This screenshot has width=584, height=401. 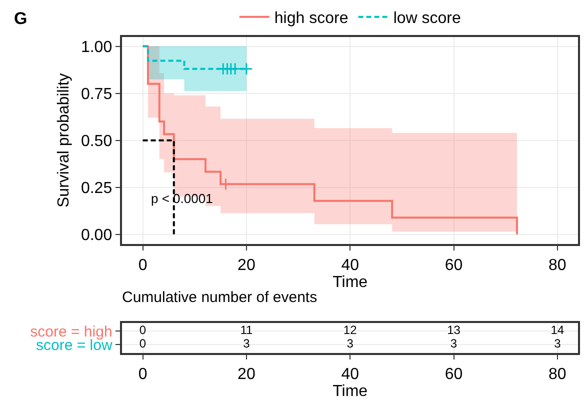 I want to click on y-tick-label: 0.75, so click(x=96, y=94).